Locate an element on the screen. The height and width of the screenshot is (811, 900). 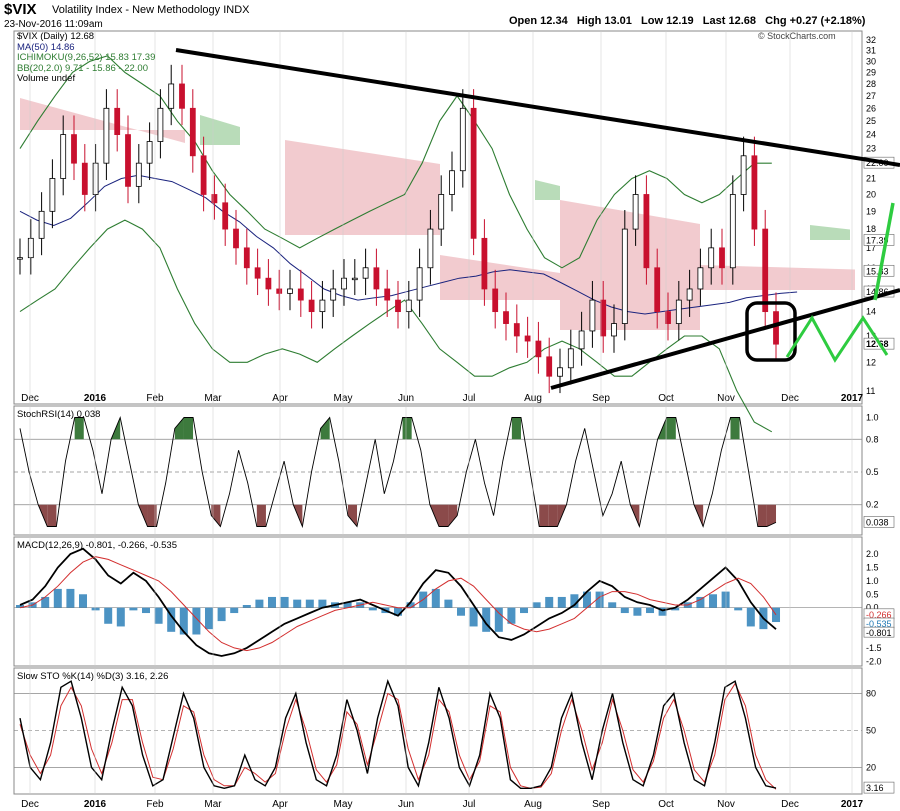
y-tick-label: 14 is located at coordinates (871, 312).